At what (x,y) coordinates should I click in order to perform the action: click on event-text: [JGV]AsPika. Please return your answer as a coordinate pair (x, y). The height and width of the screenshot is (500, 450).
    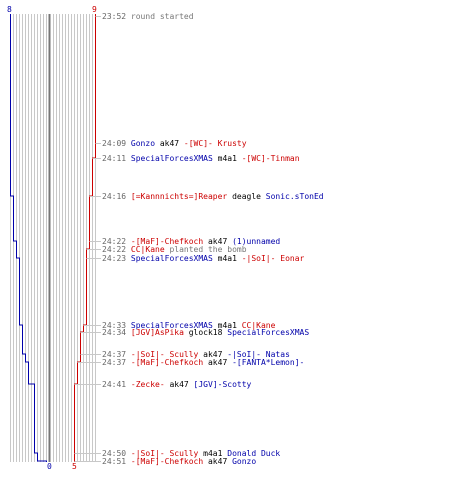
    Looking at the image, I should click on (157, 332).